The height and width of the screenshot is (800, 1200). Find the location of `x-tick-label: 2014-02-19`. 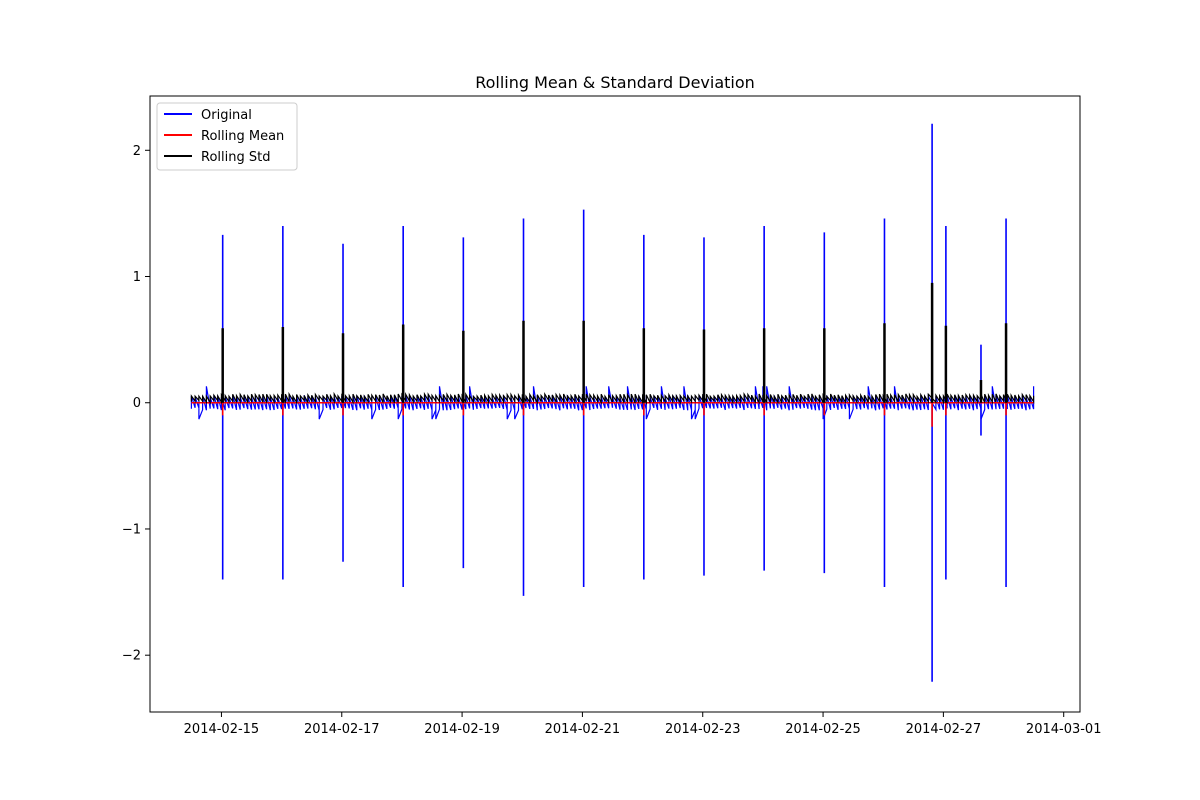

x-tick-label: 2014-02-19 is located at coordinates (462, 729).